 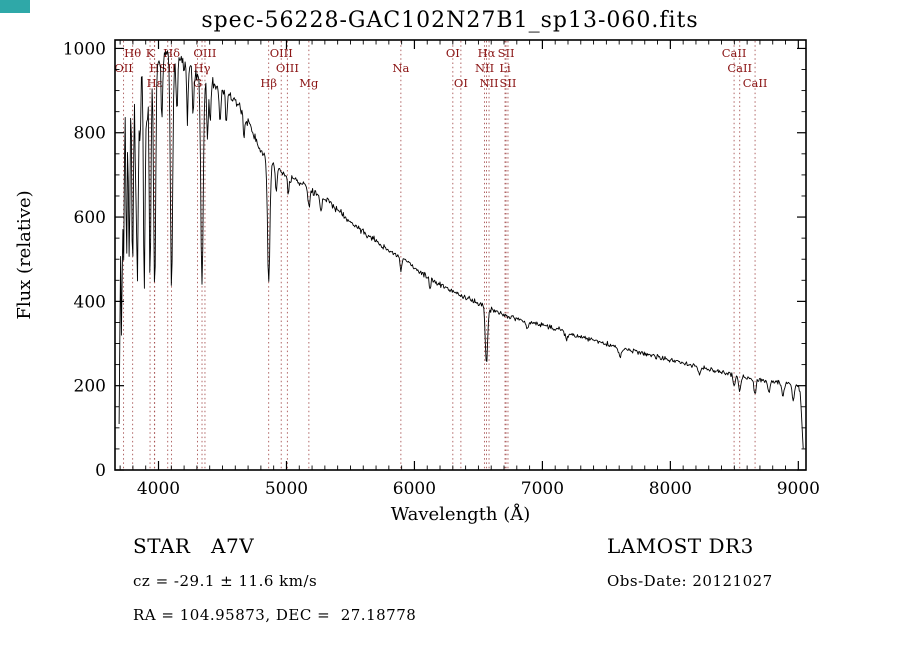 I want to click on x-tick-label: 7000, so click(x=542, y=489).